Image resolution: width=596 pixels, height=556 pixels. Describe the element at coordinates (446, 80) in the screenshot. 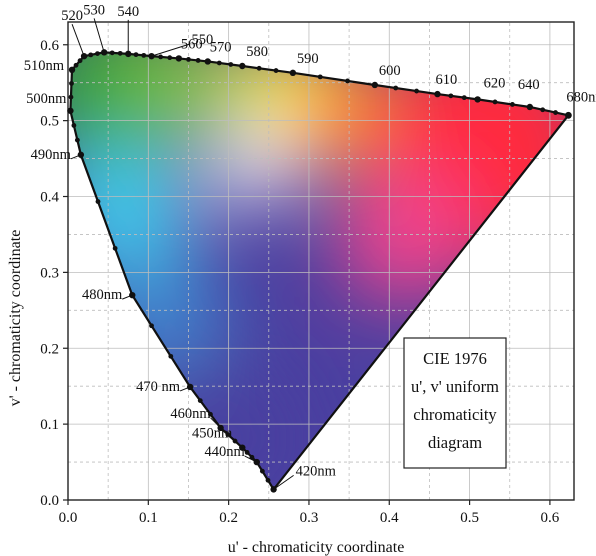

I see `wavelength-label: 610` at that location.